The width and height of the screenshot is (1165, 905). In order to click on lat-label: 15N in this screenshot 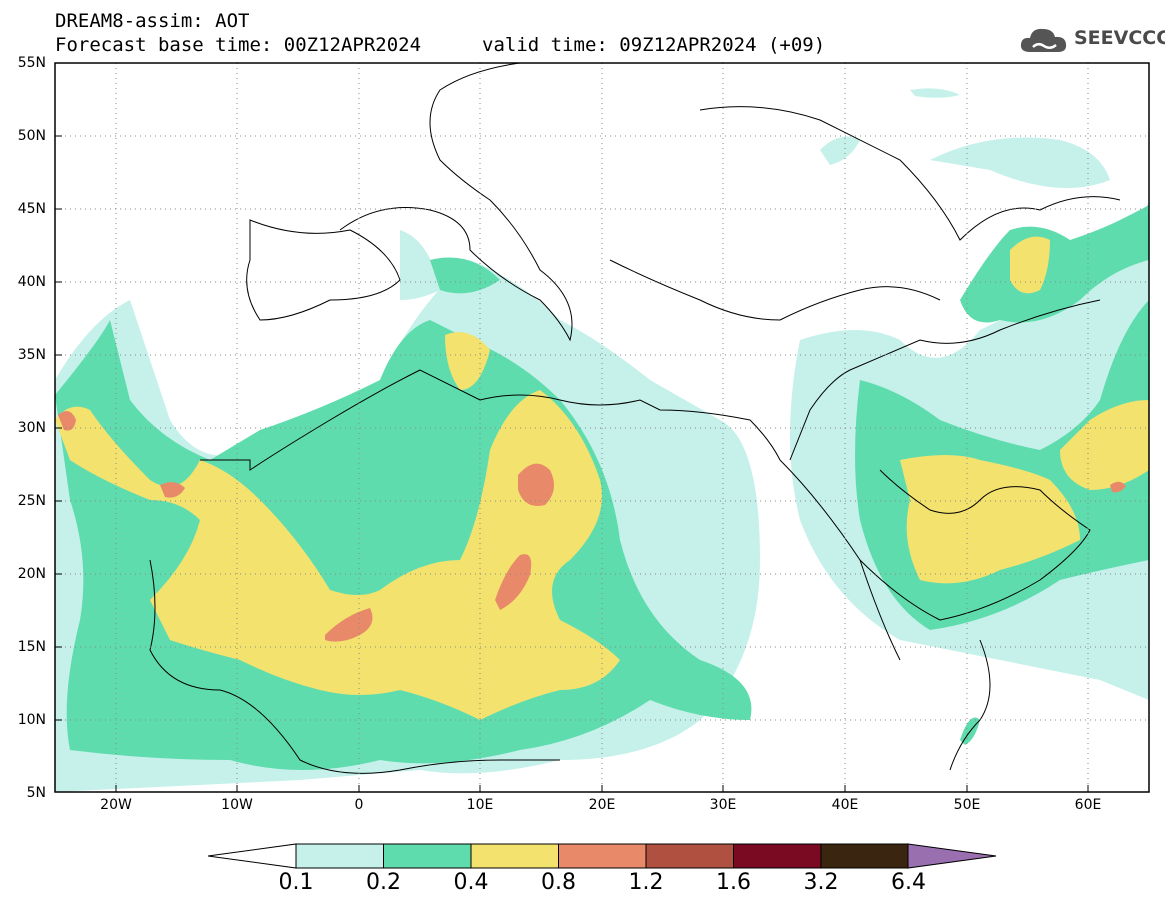, I will do `click(31, 647)`.